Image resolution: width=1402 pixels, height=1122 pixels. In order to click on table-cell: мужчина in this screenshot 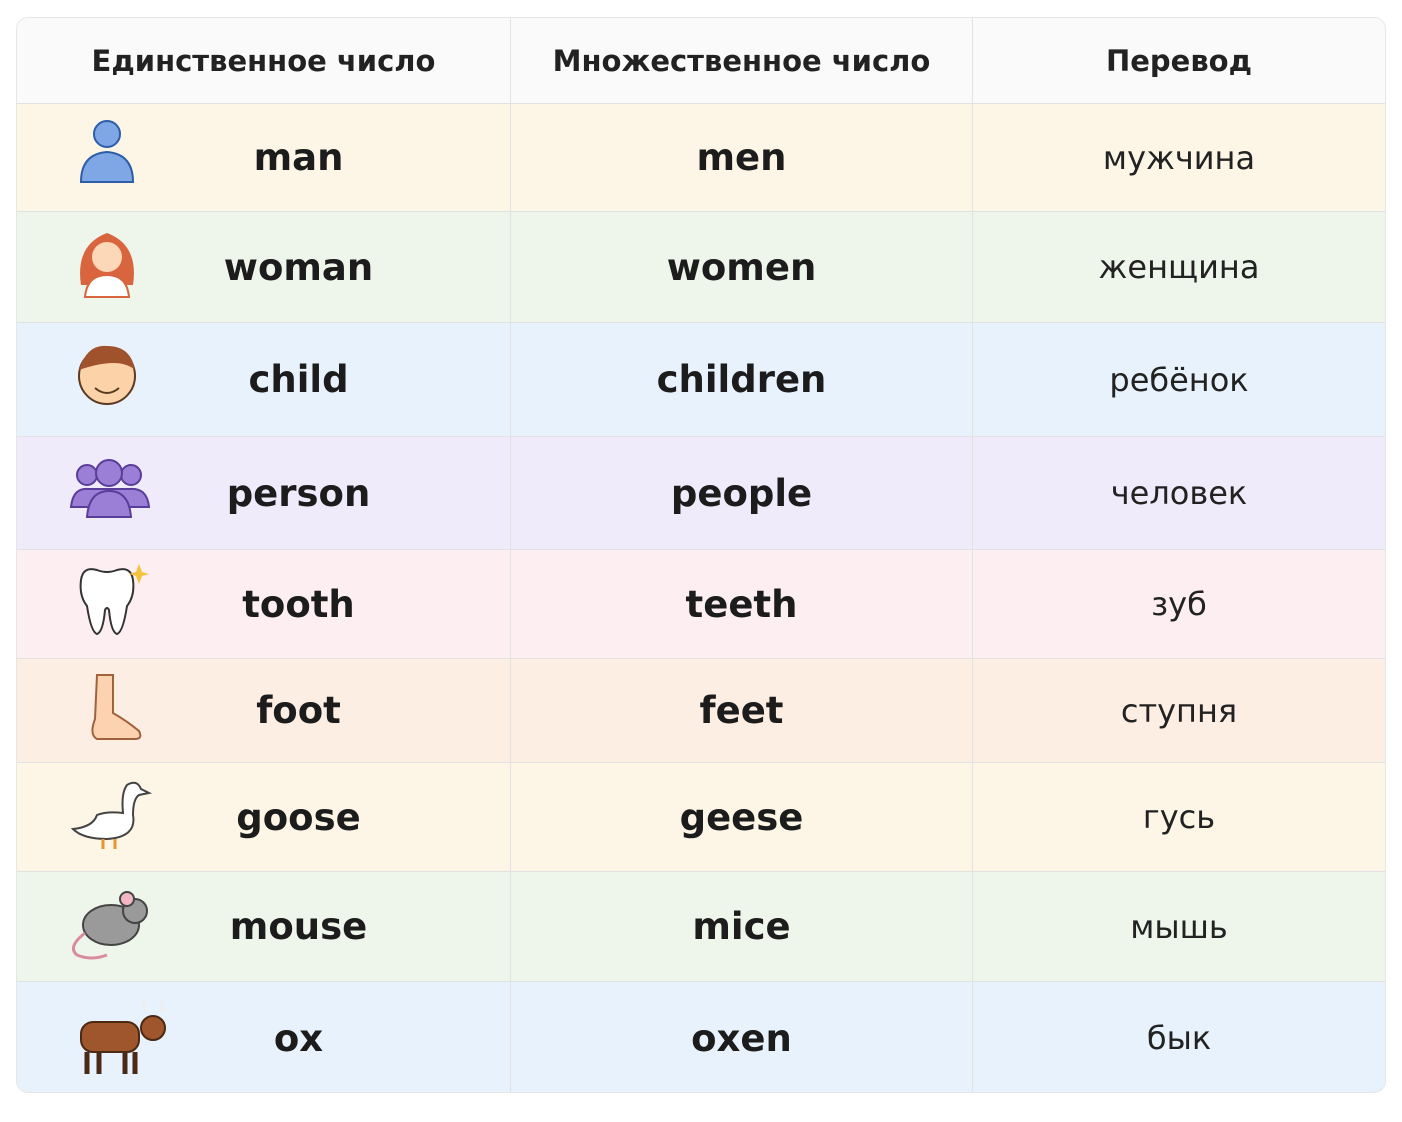, I will do `click(1179, 157)`.